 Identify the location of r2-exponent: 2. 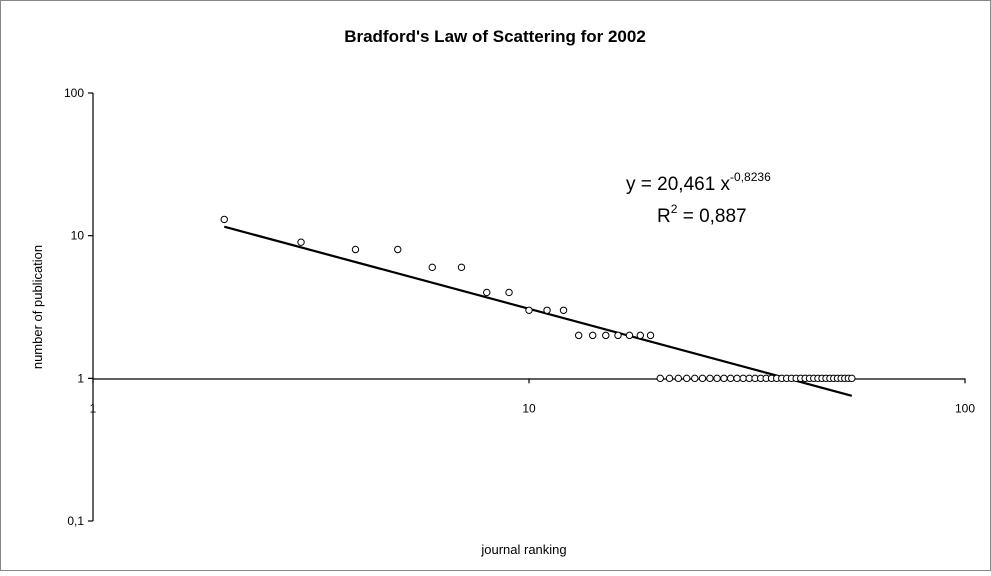
(674, 209).